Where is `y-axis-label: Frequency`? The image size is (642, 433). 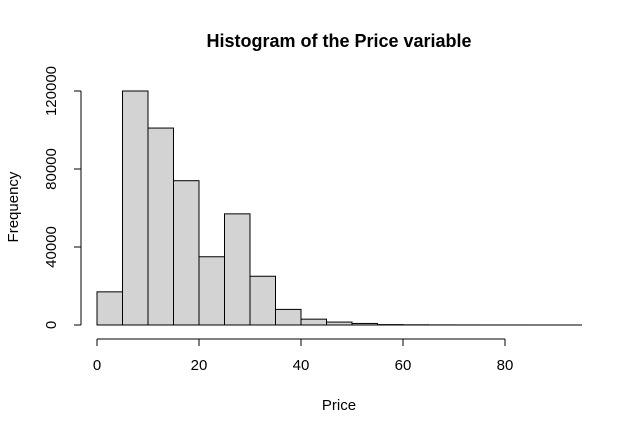
y-axis-label: Frequency is located at coordinates (13, 206).